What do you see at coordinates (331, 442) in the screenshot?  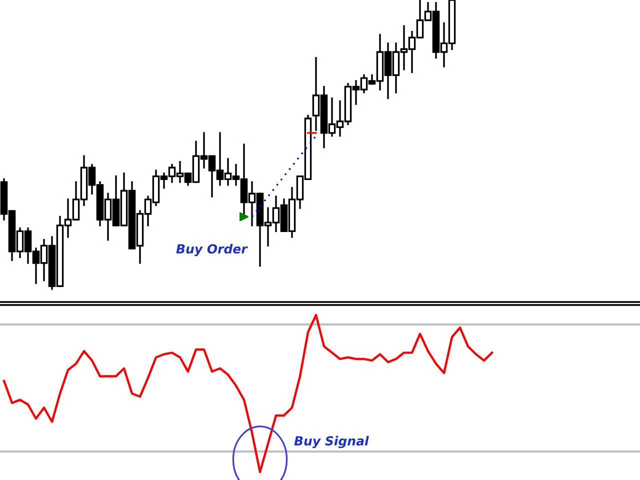 I see `annotation: Buy Signal` at bounding box center [331, 442].